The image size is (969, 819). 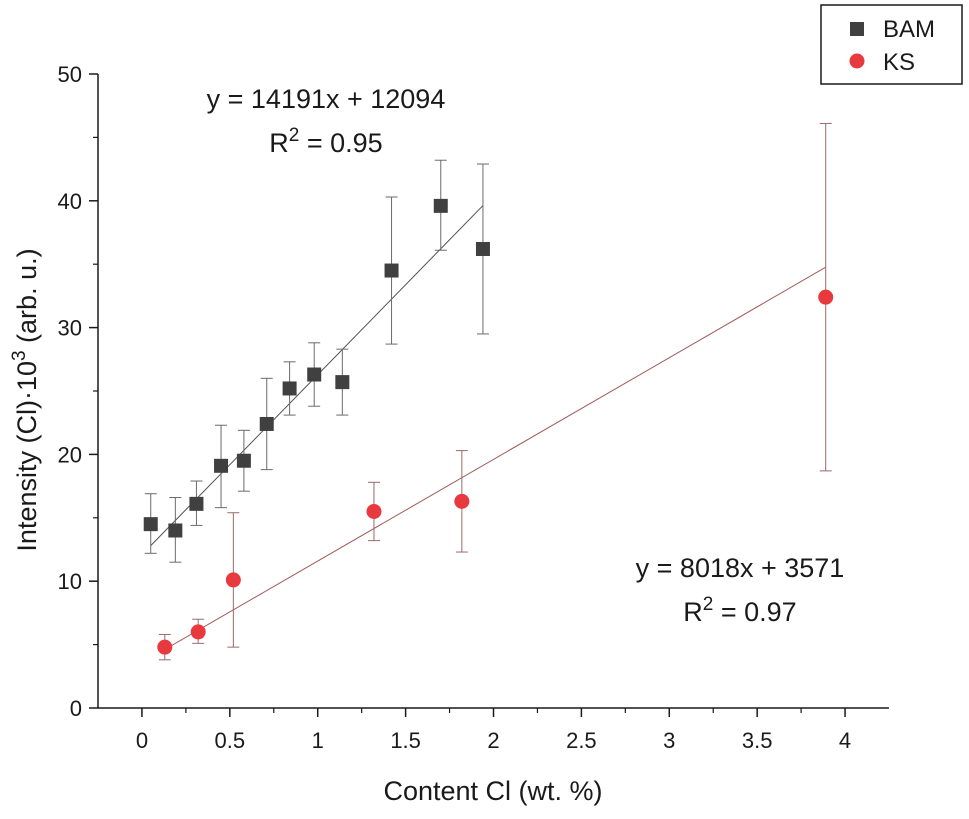 I want to click on y-tick-label: 20, so click(x=70, y=454).